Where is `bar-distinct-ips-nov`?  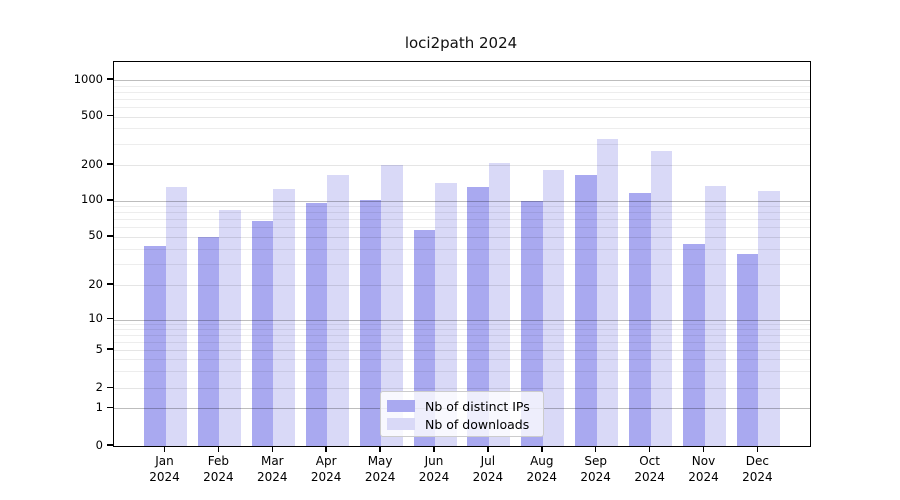
bar-distinct-ips-nov is located at coordinates (694, 344).